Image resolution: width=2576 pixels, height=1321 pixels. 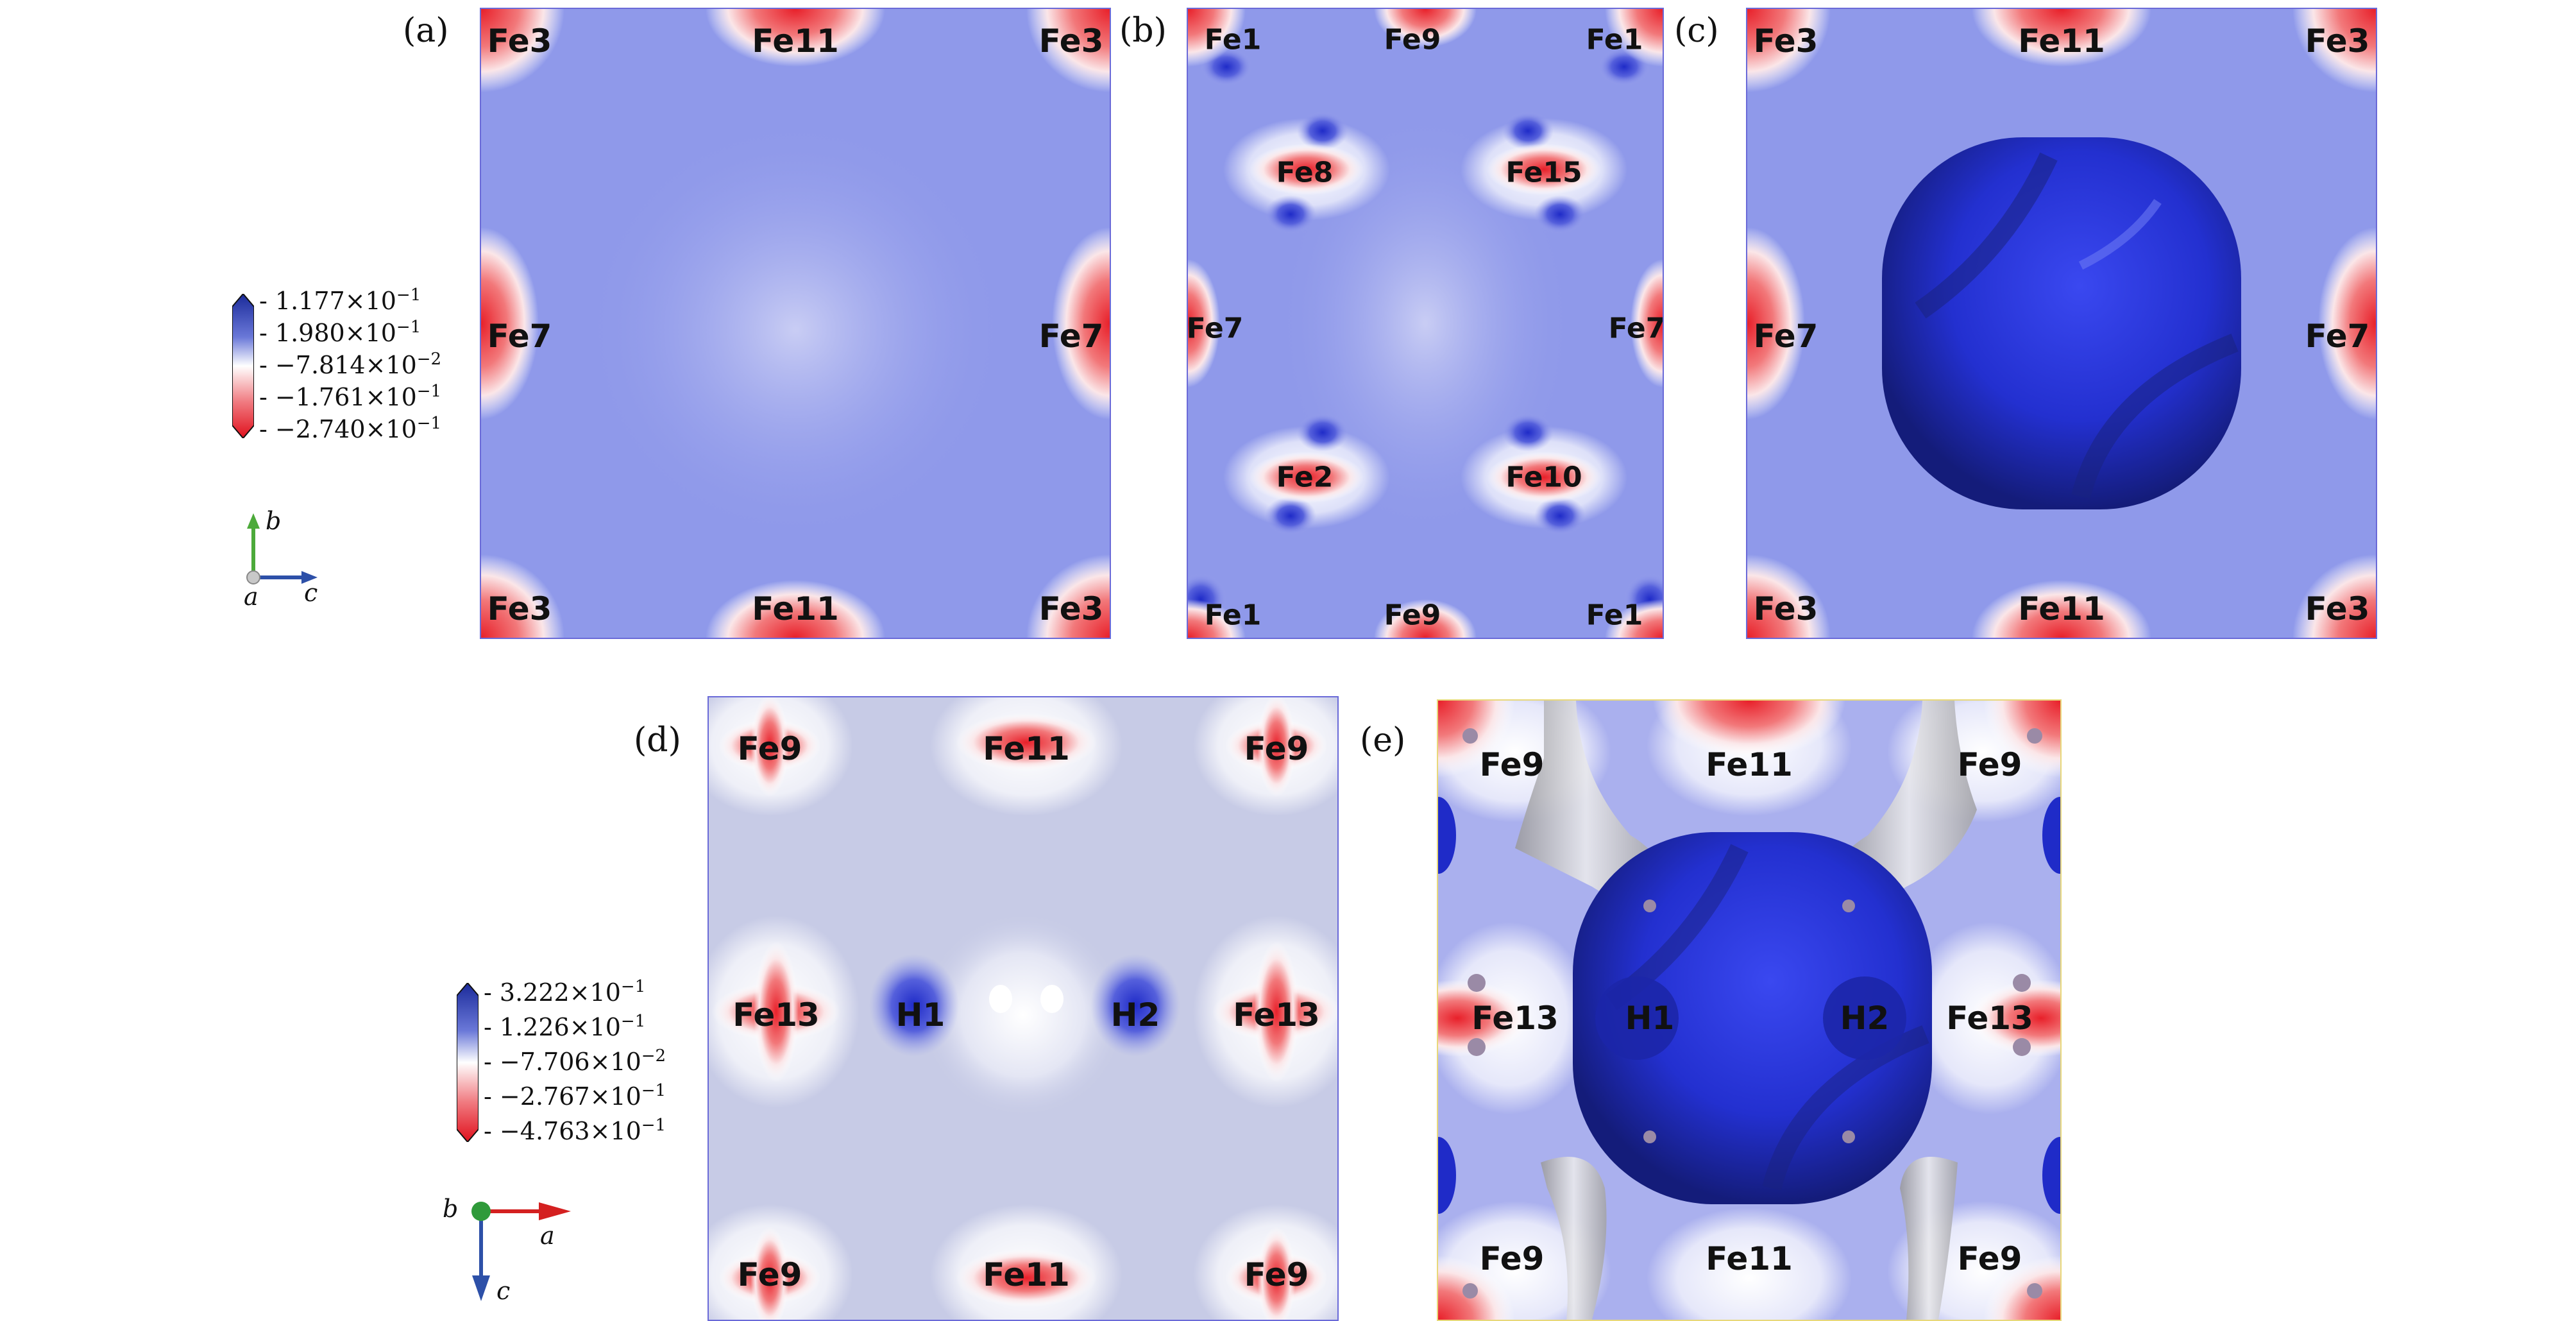 I want to click on colorbar-bottom-tick: - −2.767×10−1, so click(x=575, y=1096).